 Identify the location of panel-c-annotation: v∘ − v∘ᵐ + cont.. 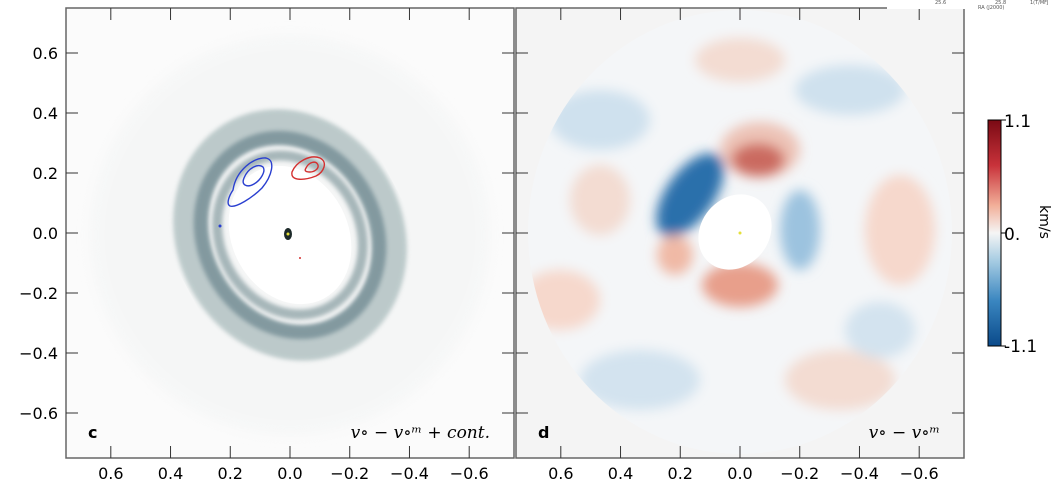
(420, 433).